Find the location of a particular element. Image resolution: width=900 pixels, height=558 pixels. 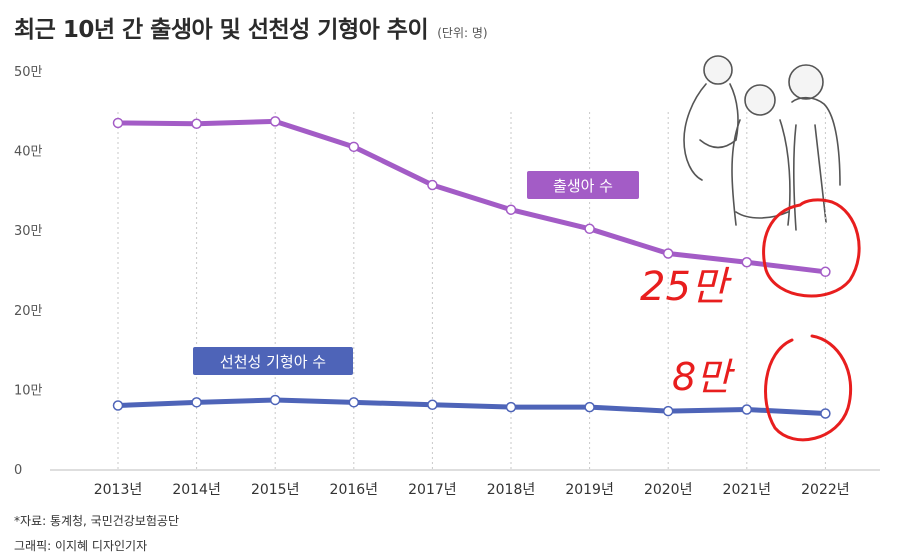

y-tick-label: 10만 is located at coordinates (28, 390).